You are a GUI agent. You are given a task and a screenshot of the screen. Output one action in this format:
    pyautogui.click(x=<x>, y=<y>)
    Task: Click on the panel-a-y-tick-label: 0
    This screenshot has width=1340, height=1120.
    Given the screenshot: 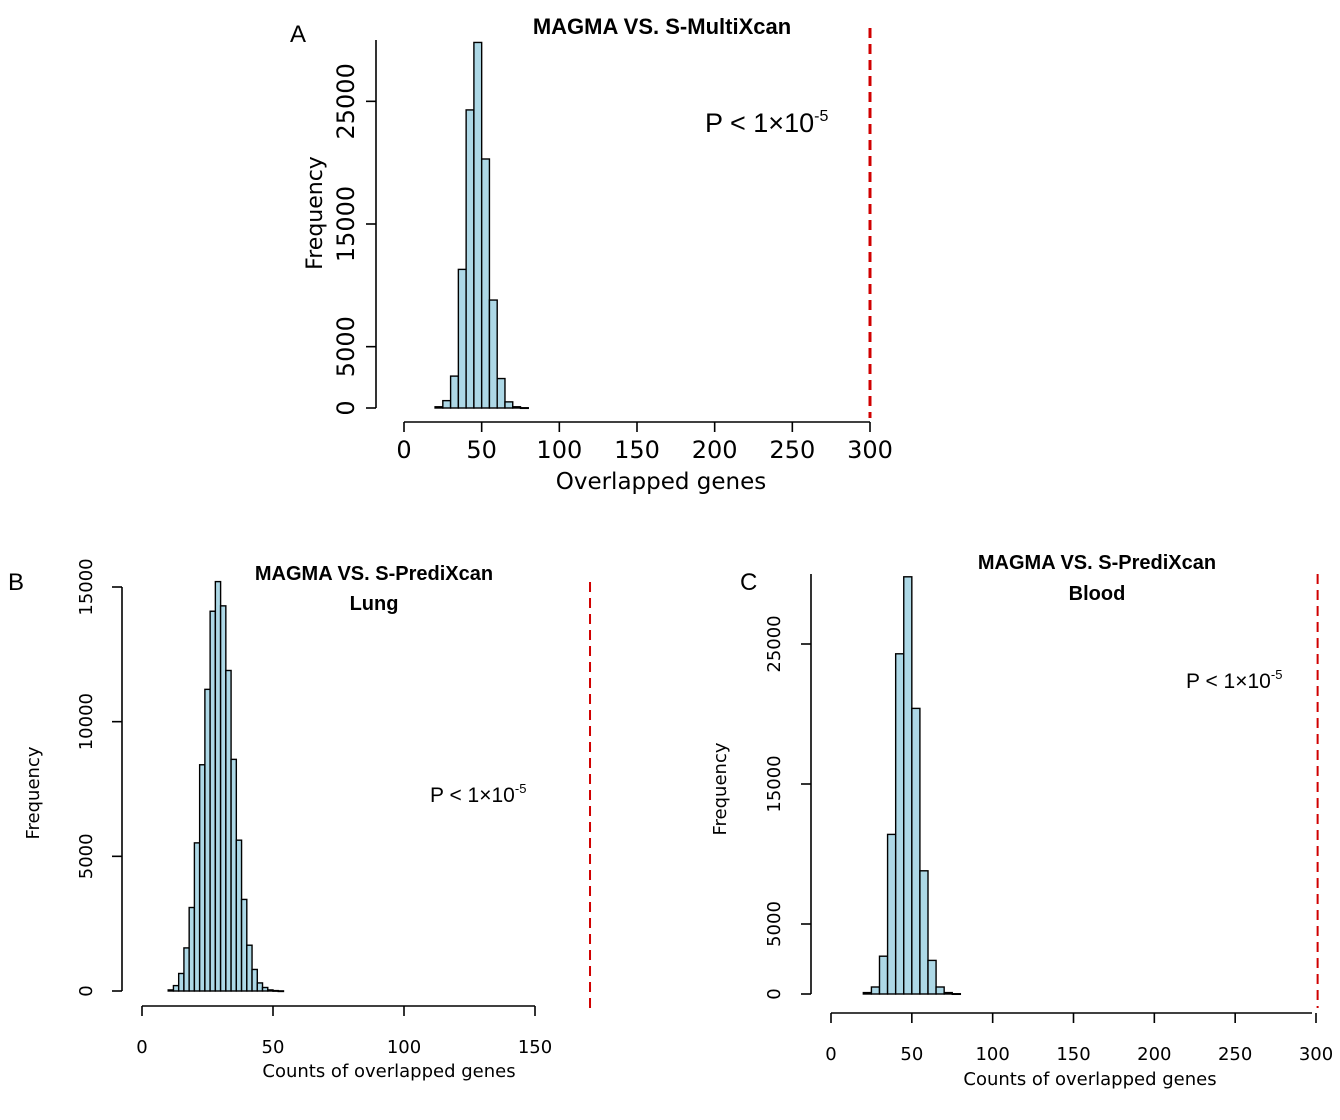 What is the action you would take?
    pyautogui.click(x=346, y=407)
    